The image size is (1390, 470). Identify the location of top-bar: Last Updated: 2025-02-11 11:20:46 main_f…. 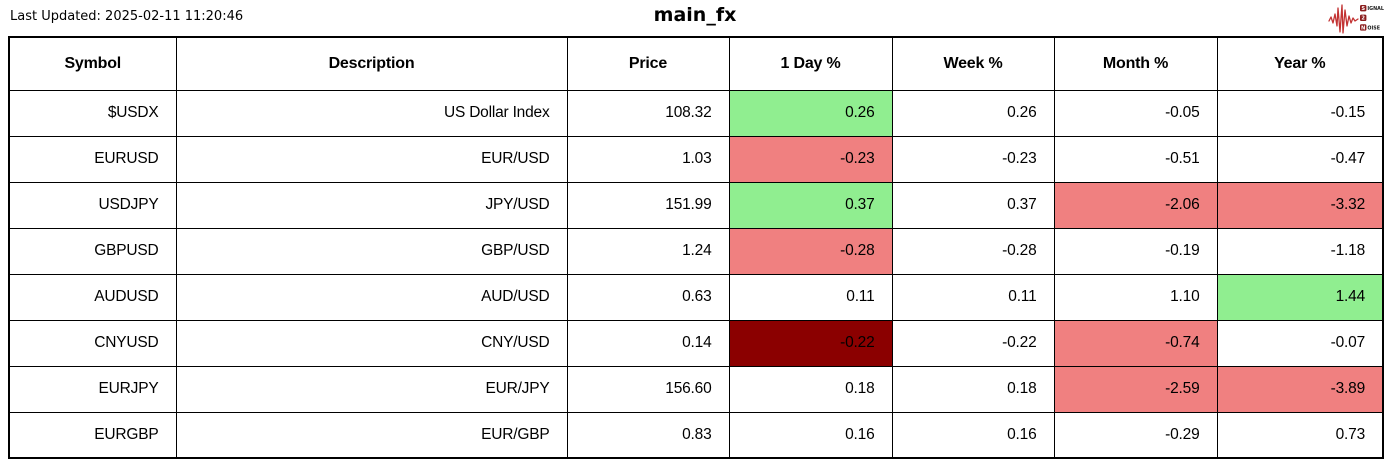
(695, 18).